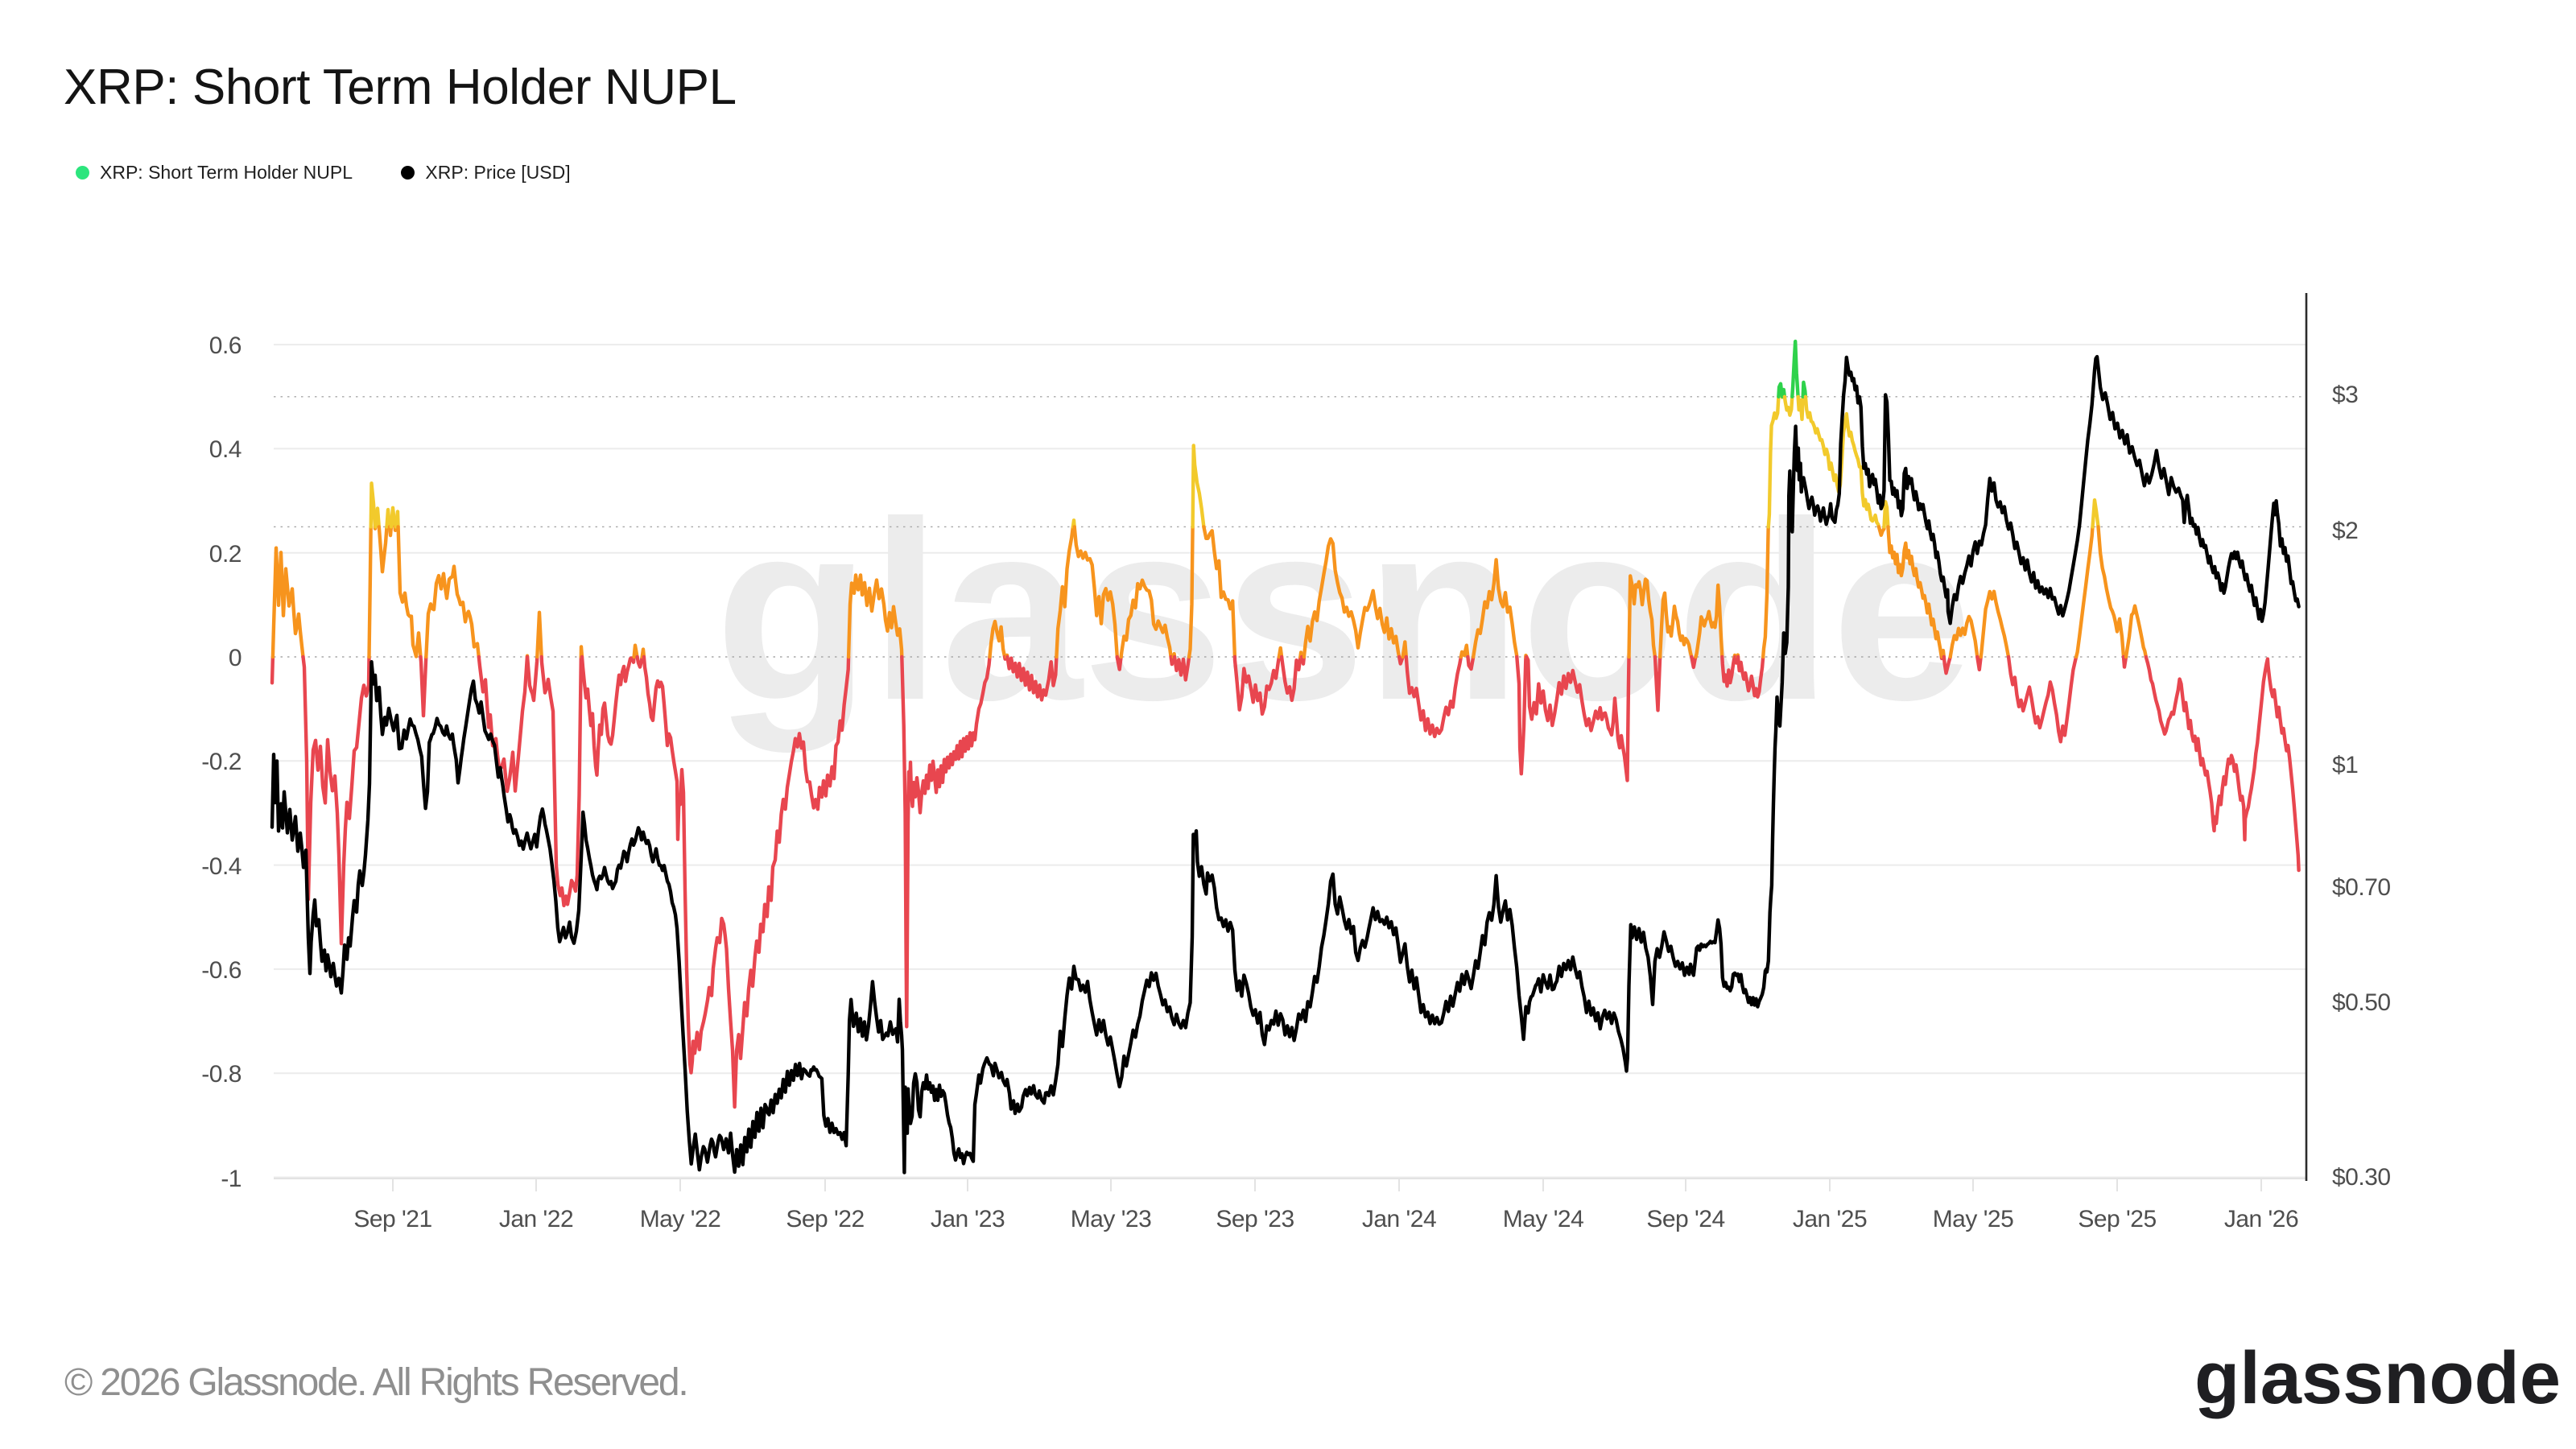 Image resolution: width=2576 pixels, height=1449 pixels. I want to click on svg-text: -1, so click(231, 1179).